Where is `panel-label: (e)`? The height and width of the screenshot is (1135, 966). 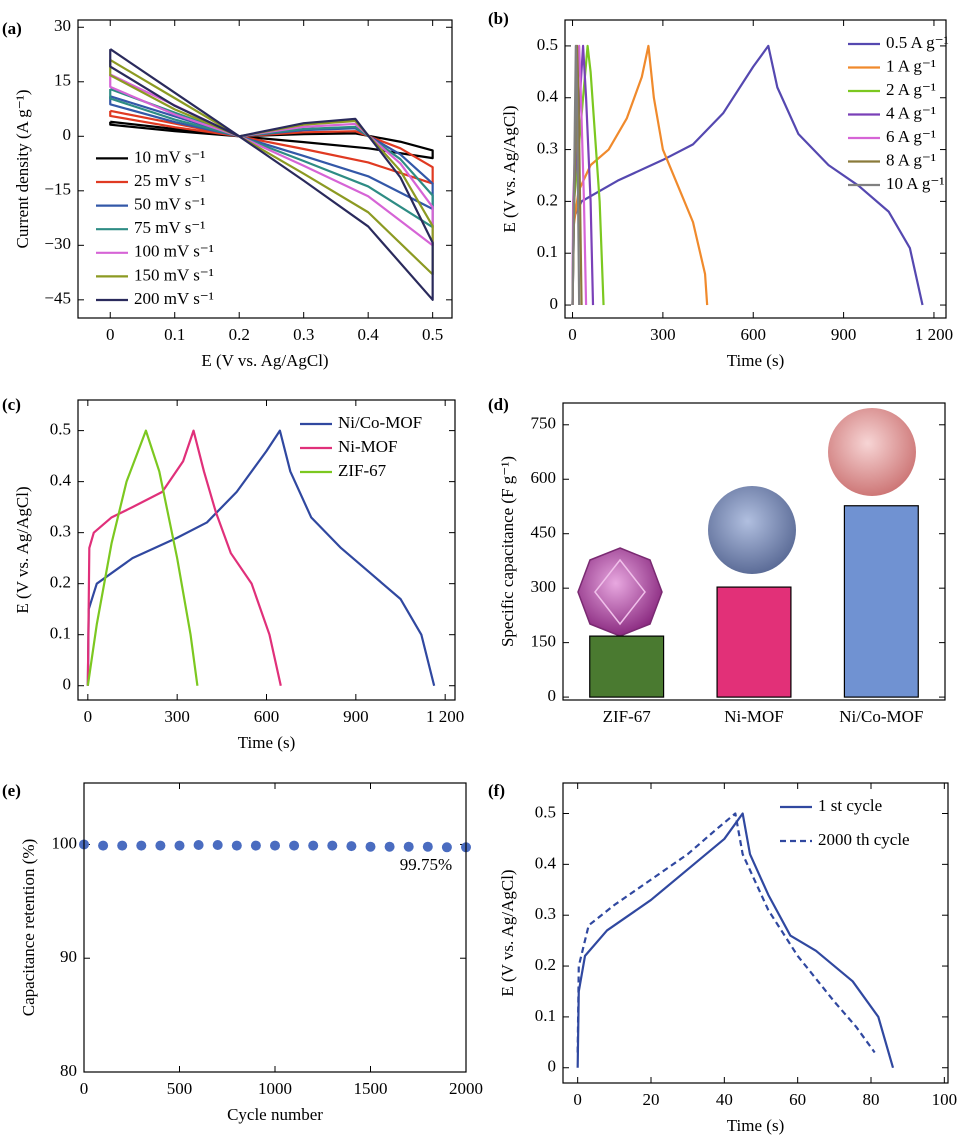
panel-label: (e) is located at coordinates (11, 790).